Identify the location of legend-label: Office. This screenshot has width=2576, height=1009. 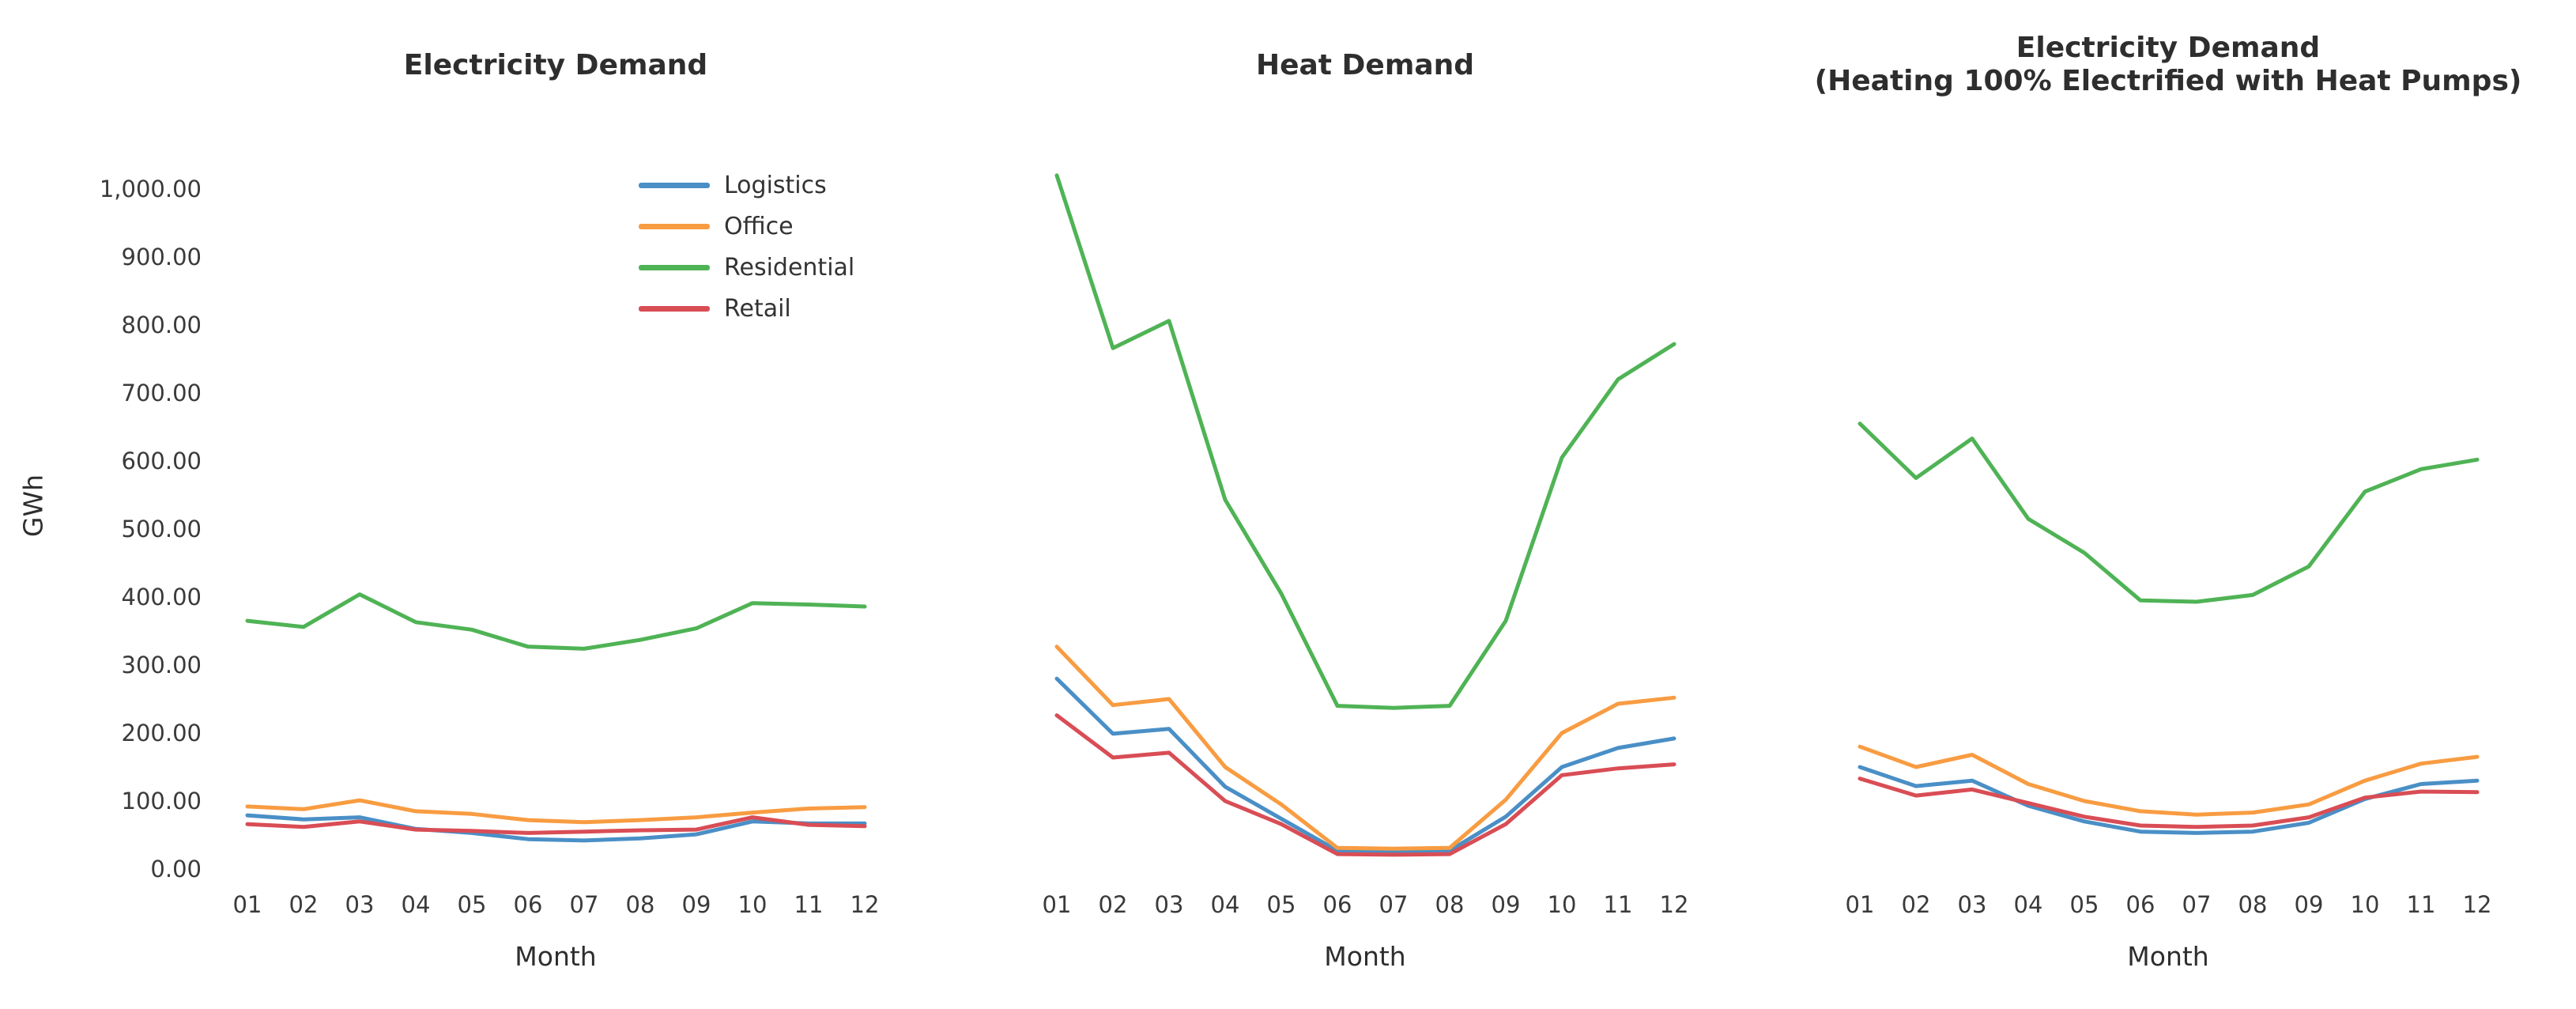
(759, 226).